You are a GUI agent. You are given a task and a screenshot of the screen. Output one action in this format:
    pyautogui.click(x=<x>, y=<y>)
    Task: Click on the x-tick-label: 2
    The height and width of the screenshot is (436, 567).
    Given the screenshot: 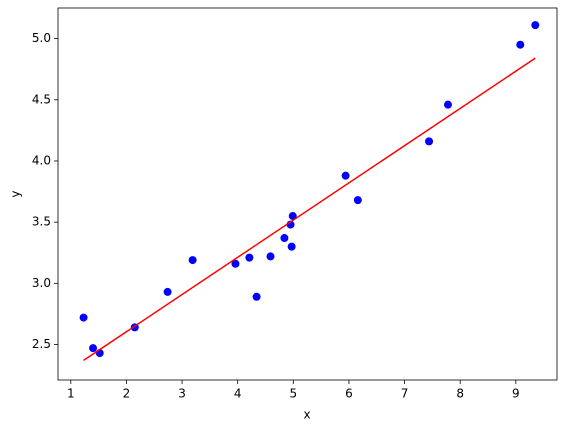 What is the action you would take?
    pyautogui.click(x=127, y=394)
    